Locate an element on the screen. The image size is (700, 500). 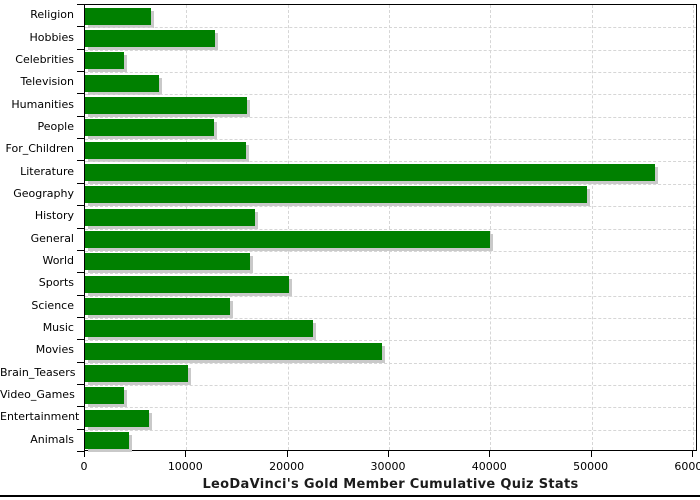
x-axis-tick-label: 50000 is located at coordinates (591, 466).